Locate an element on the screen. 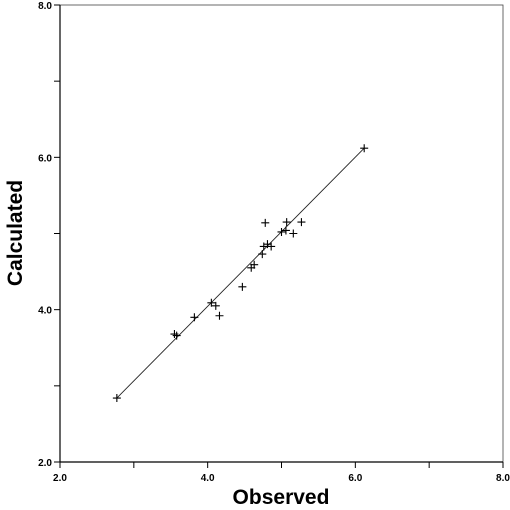 This screenshot has height=510, width=510. x-tick-label: 6.0 is located at coordinates (355, 478).